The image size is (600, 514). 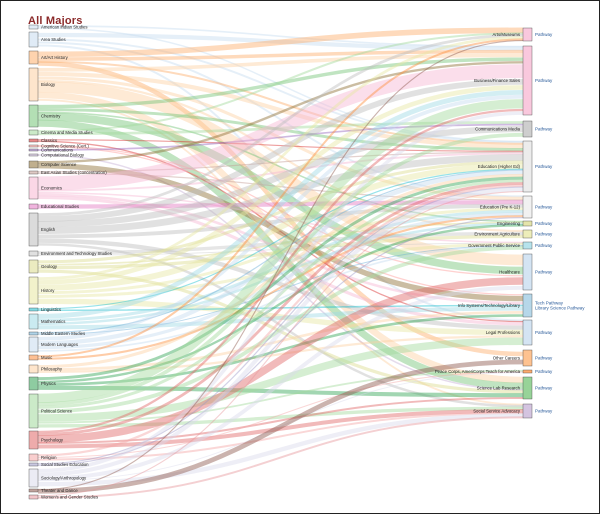 What do you see at coordinates (527, 234) in the screenshot?
I see `pathway-node-environment-agriculture` at bounding box center [527, 234].